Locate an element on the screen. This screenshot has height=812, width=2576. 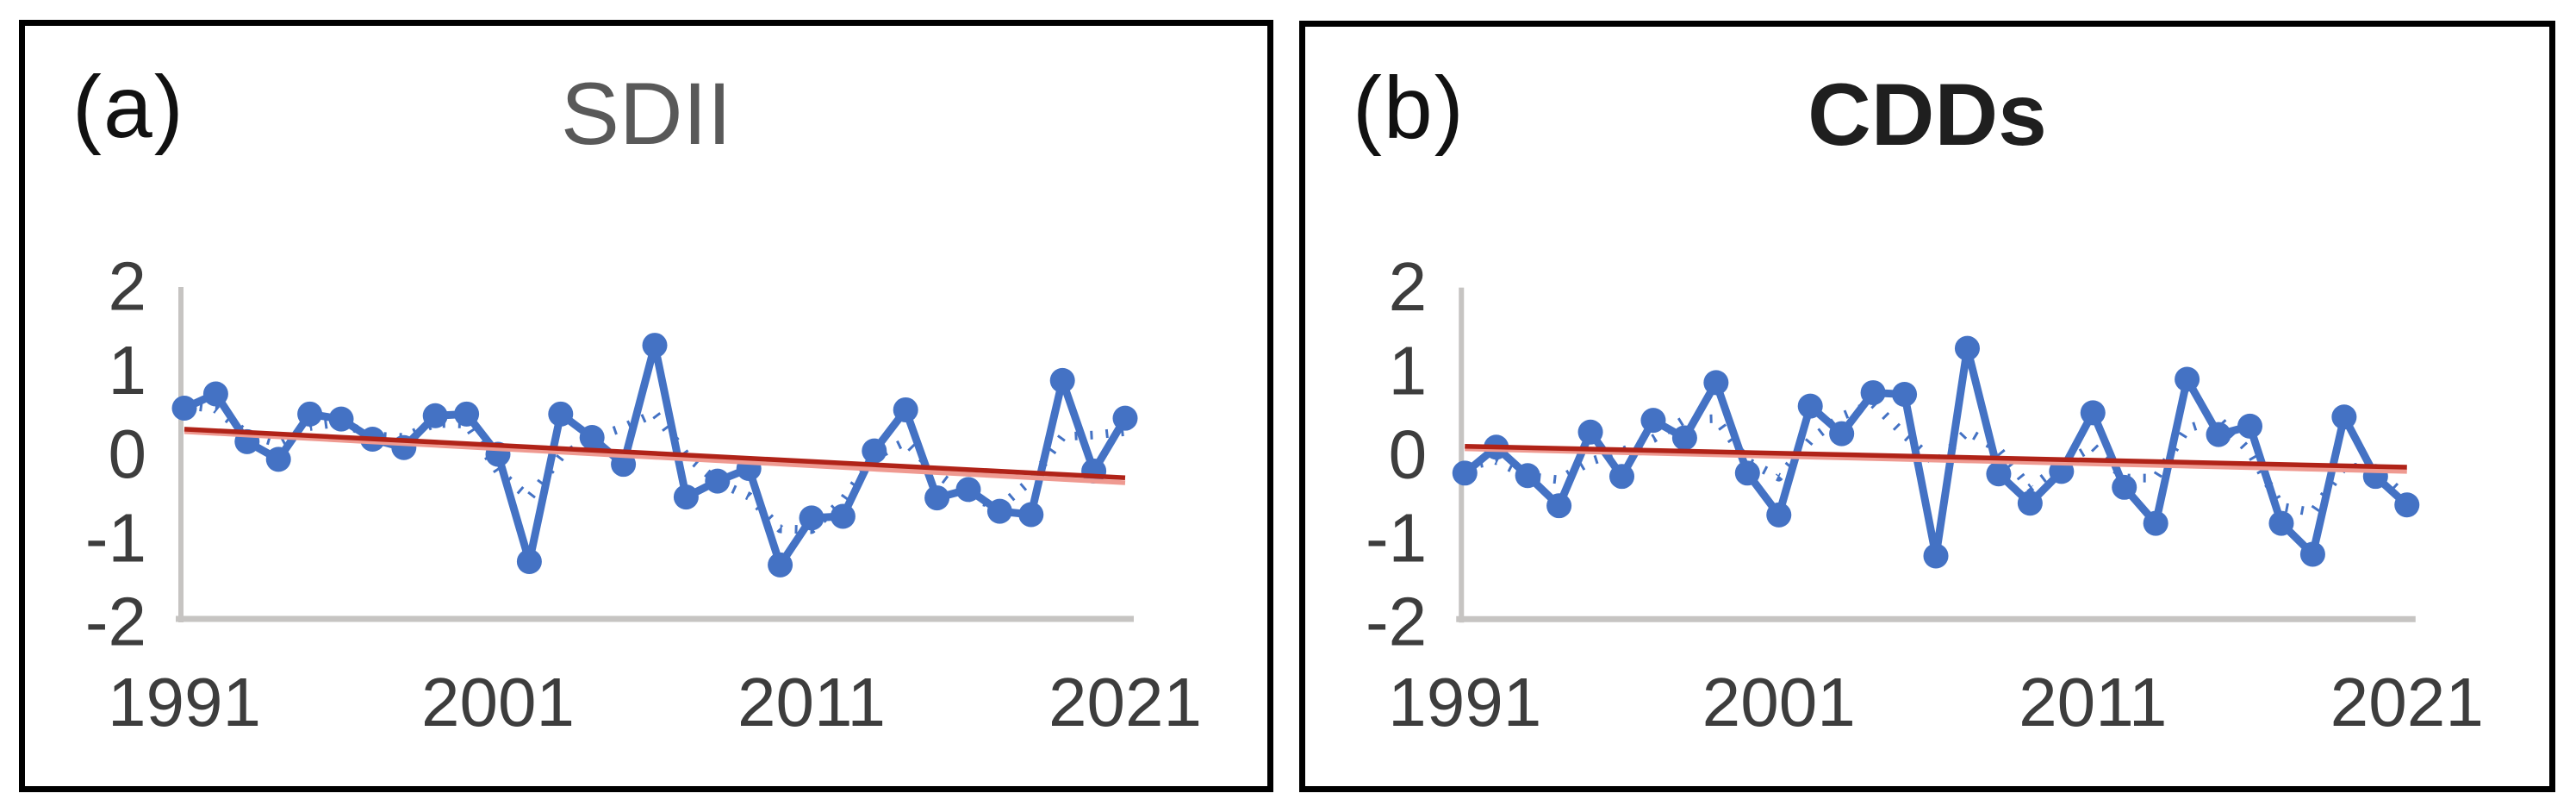
chart-title-sdii: SDII is located at coordinates (646, 114).